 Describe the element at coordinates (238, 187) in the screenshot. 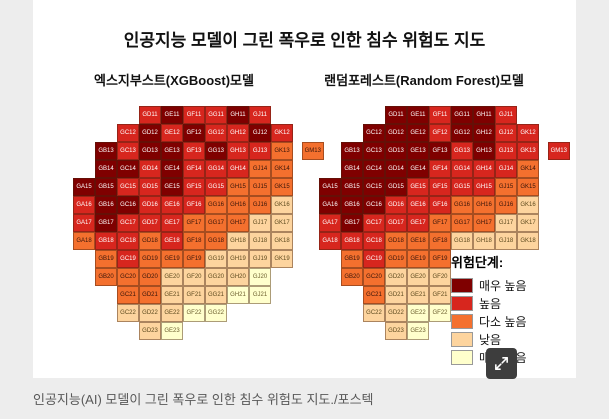

I see `map-cell-GH15: GH15` at that location.